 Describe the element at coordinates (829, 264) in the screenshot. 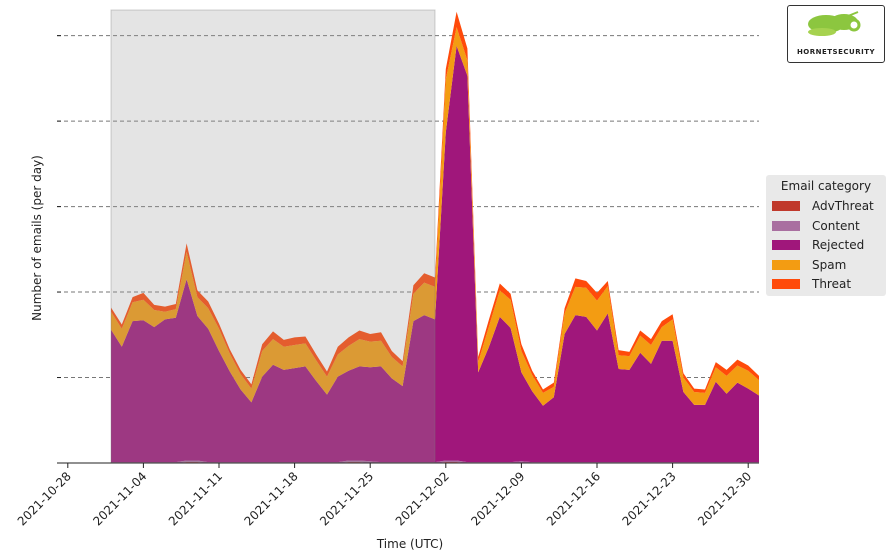

I see `legend-label: Spam` at that location.